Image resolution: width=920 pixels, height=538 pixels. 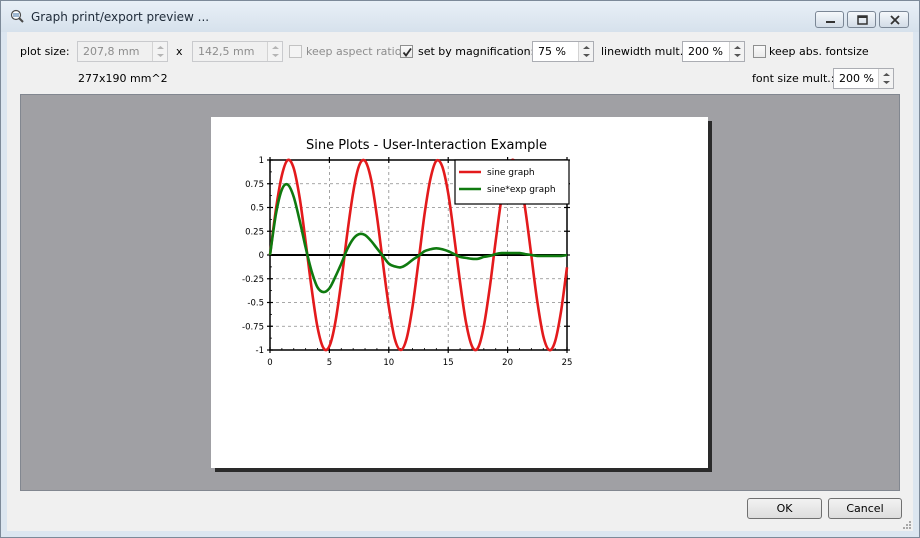 What do you see at coordinates (255, 304) in the screenshot?
I see `y-tick-label: -0.5` at bounding box center [255, 304].